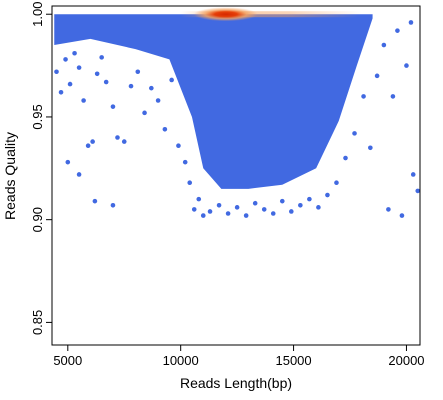 The image size is (443, 400). Describe the element at coordinates (293, 360) in the screenshot. I see `x-tick-label: 15000` at that location.